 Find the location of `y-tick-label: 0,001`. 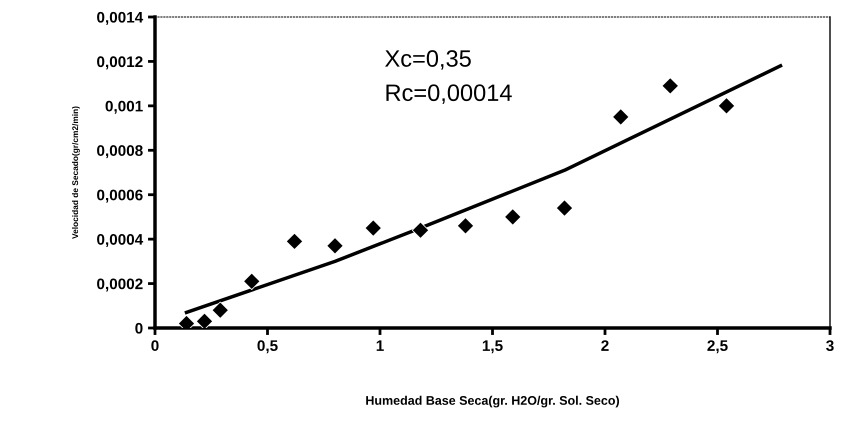

y-tick-label: 0,001 is located at coordinates (124, 107).